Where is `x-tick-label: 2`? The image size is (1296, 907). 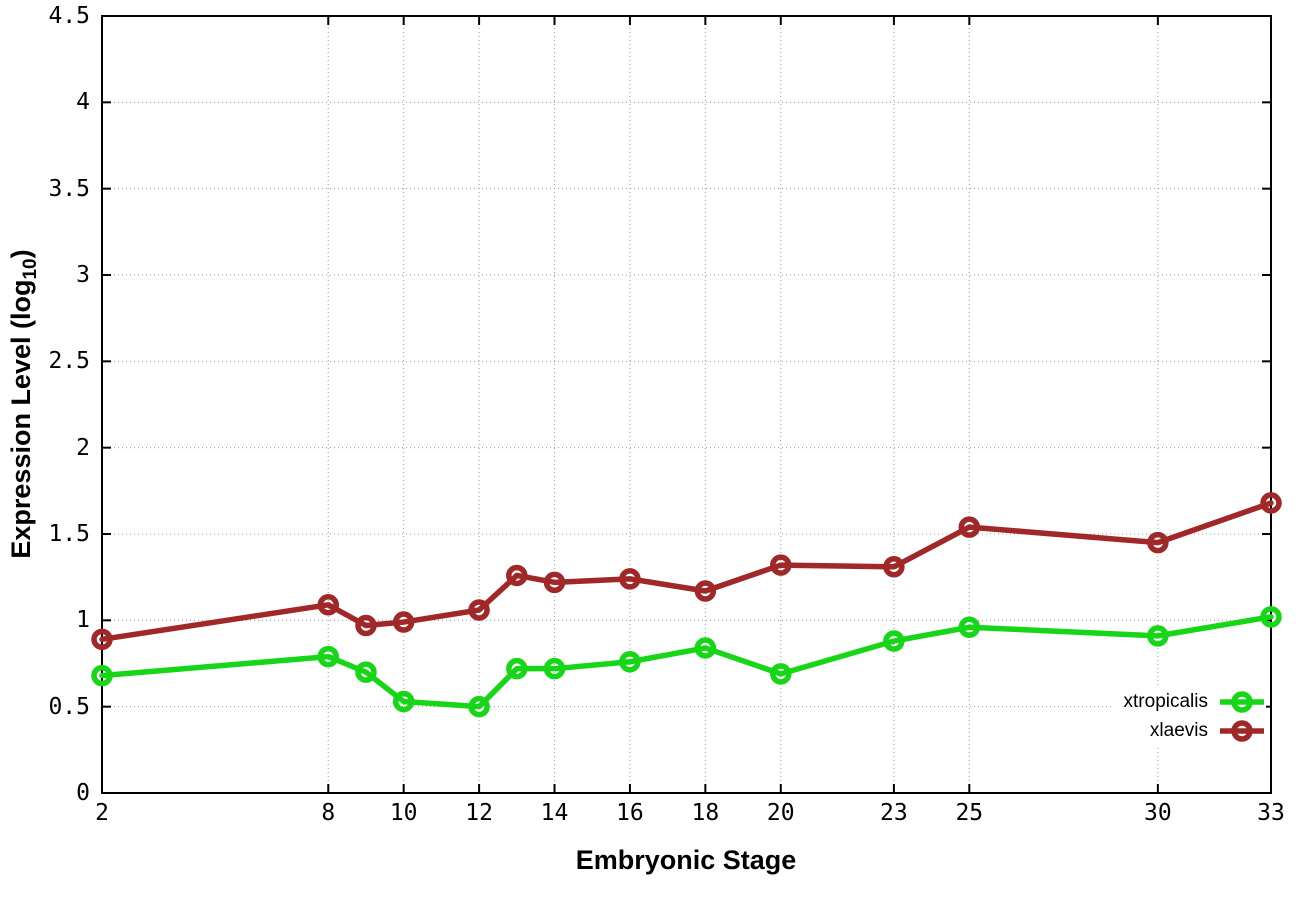 x-tick-label: 2 is located at coordinates (102, 813).